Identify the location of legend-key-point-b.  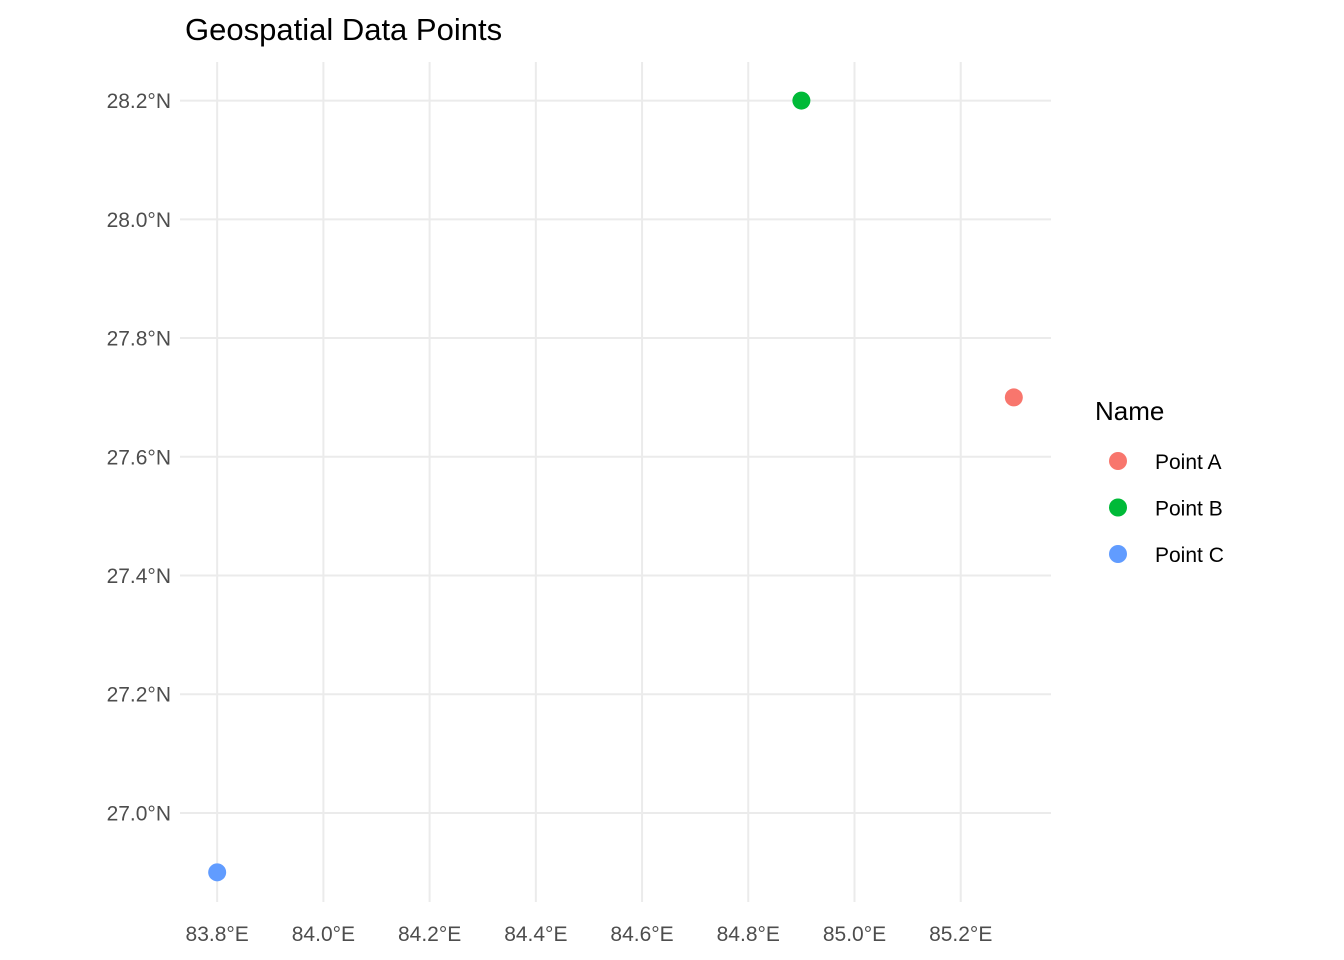
(1118, 507).